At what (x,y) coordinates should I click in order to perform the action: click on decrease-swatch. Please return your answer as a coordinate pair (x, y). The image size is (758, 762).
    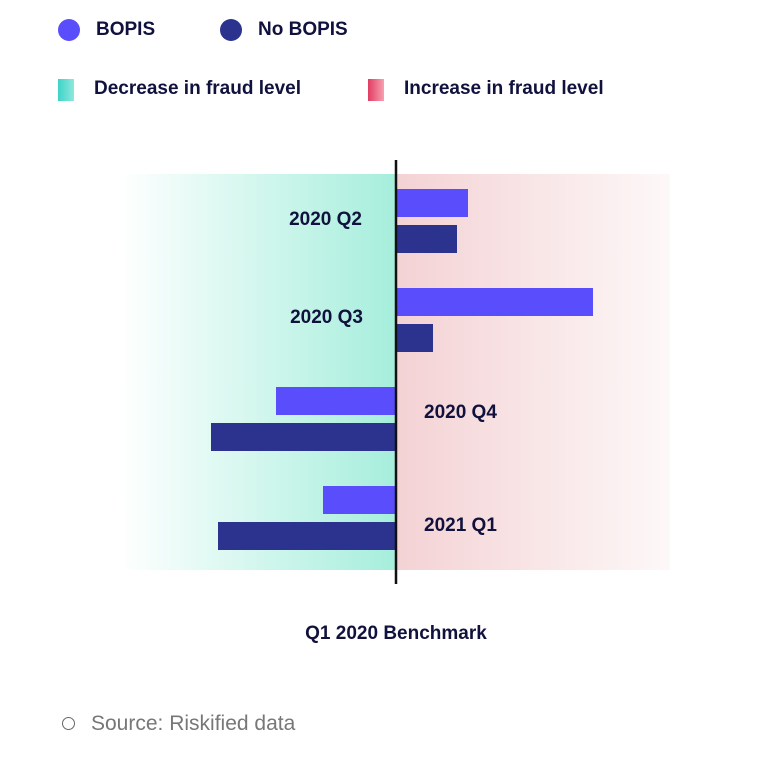
    Looking at the image, I should click on (66, 90).